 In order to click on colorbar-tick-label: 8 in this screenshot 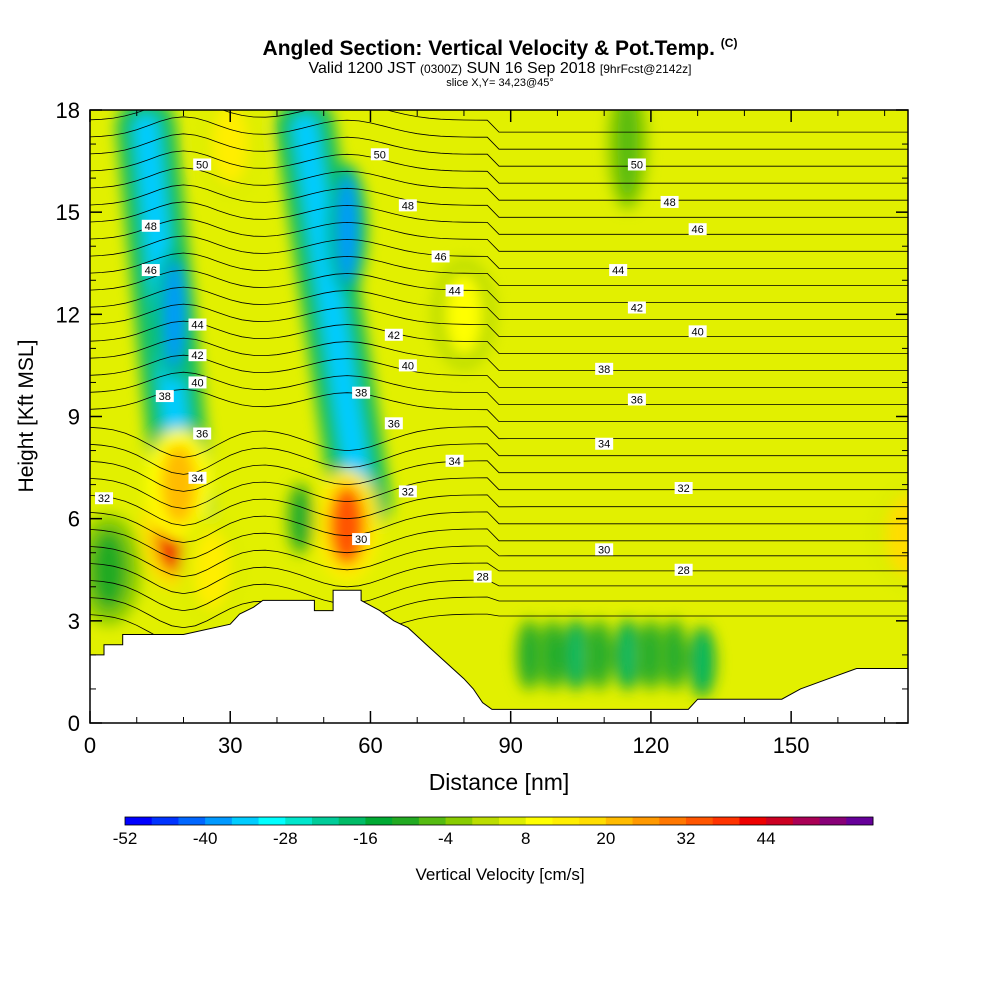, I will do `click(525, 838)`.